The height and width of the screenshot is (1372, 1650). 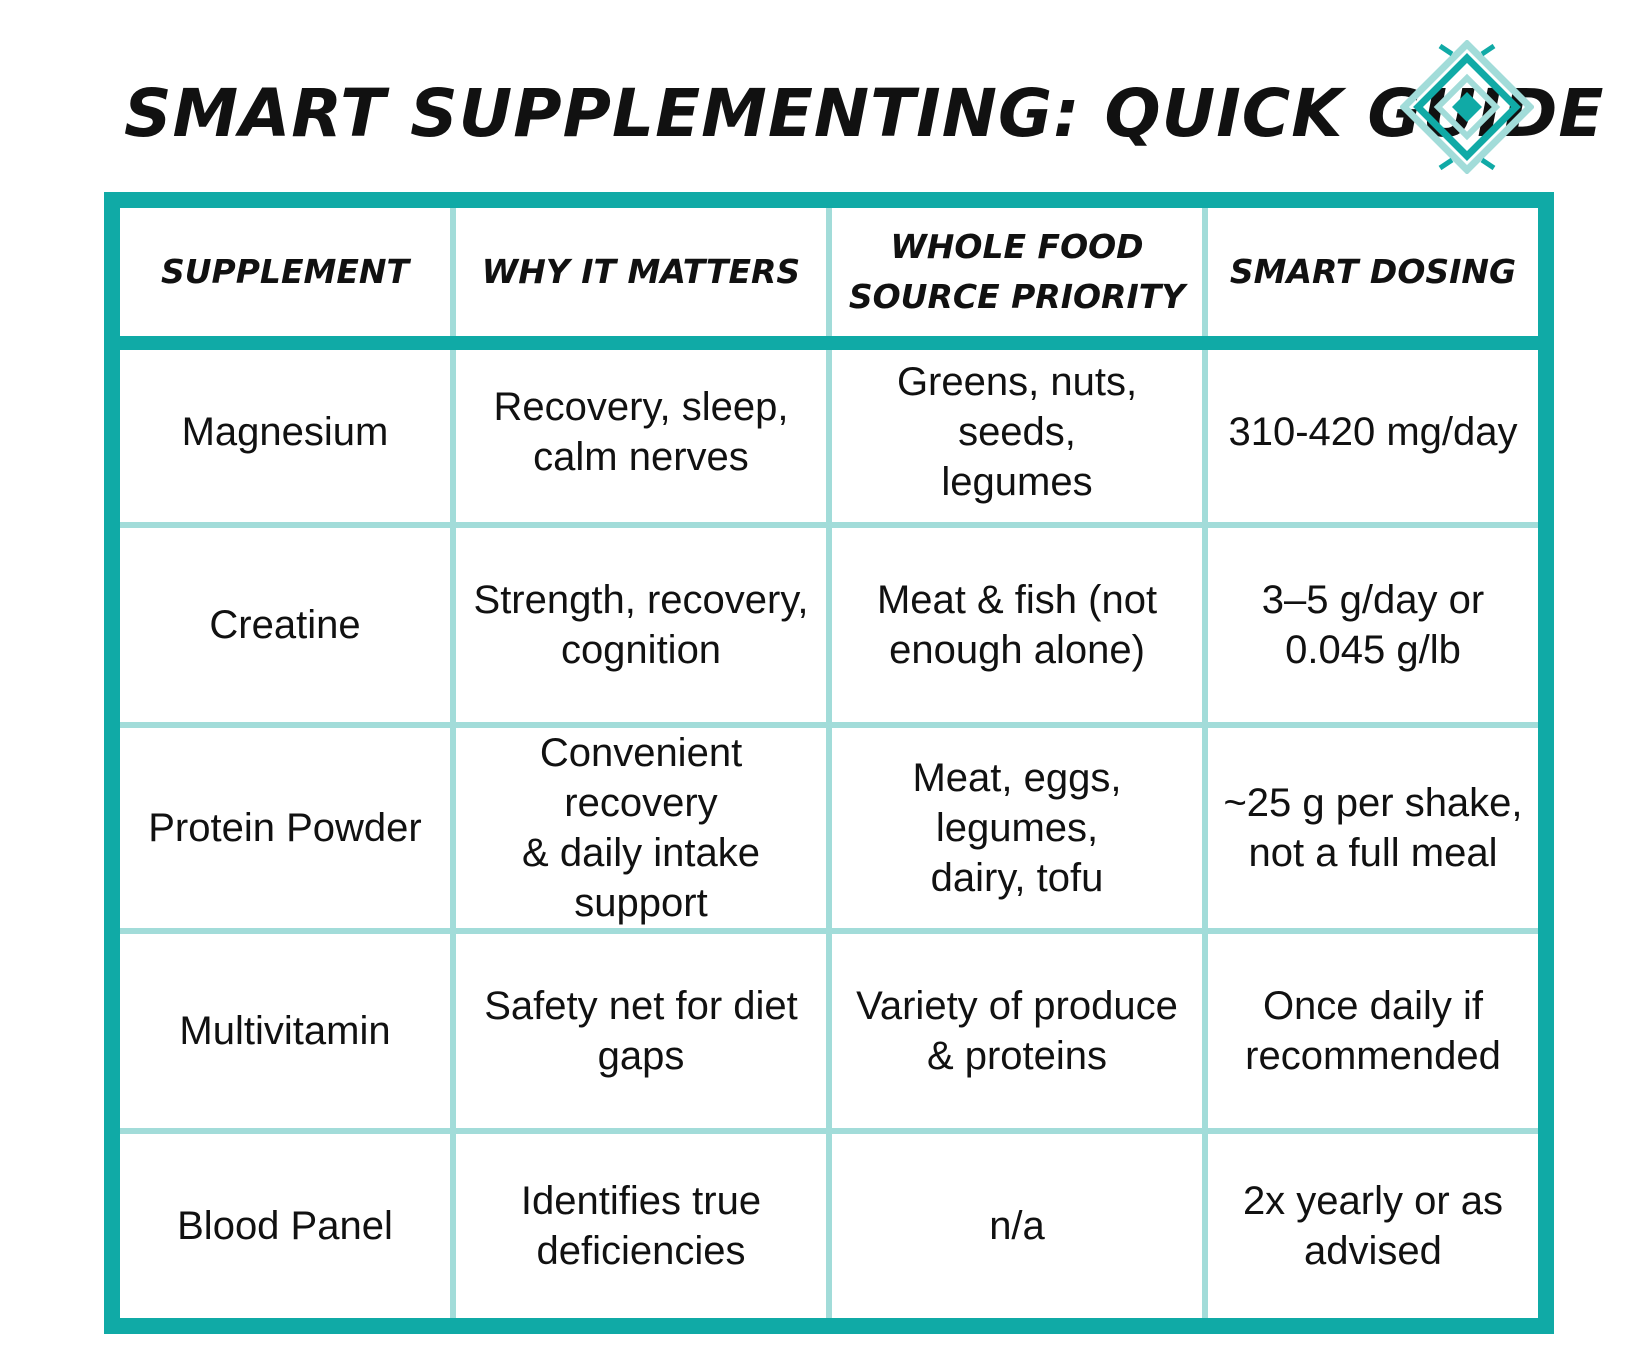 What do you see at coordinates (285, 625) in the screenshot?
I see `row-creatine-supplement: Creatine` at bounding box center [285, 625].